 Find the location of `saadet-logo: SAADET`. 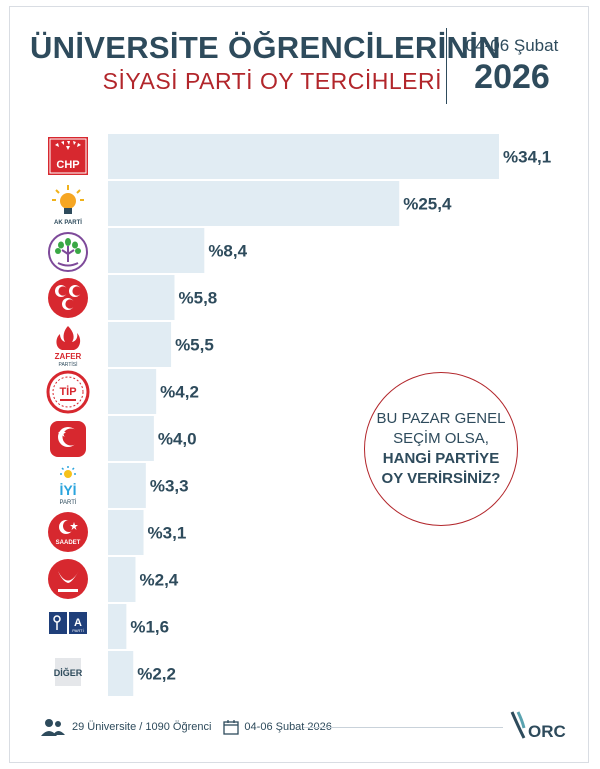

saadet-logo: SAADET is located at coordinates (68, 532).